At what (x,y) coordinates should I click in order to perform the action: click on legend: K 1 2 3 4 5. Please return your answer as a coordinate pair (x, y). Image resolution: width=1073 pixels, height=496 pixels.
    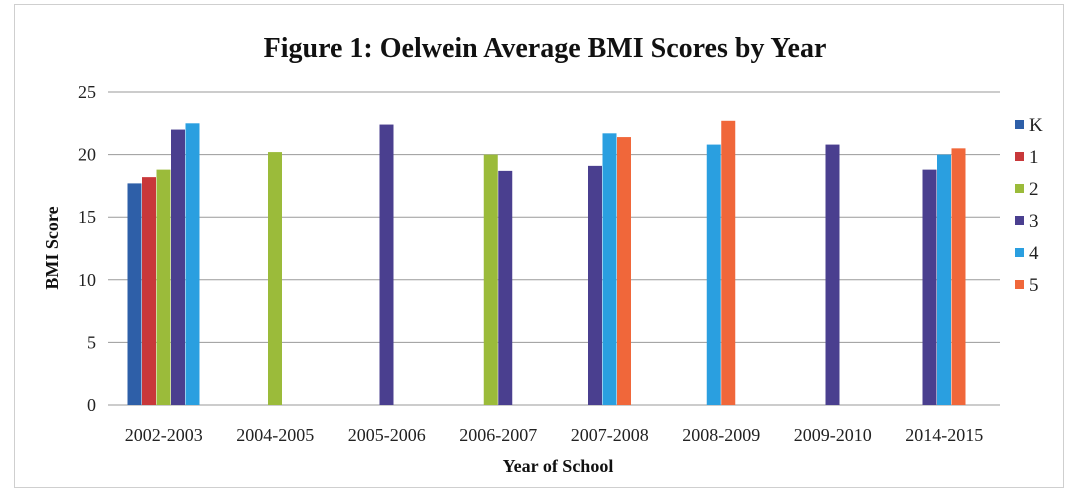
    Looking at the image, I should click on (1029, 205).